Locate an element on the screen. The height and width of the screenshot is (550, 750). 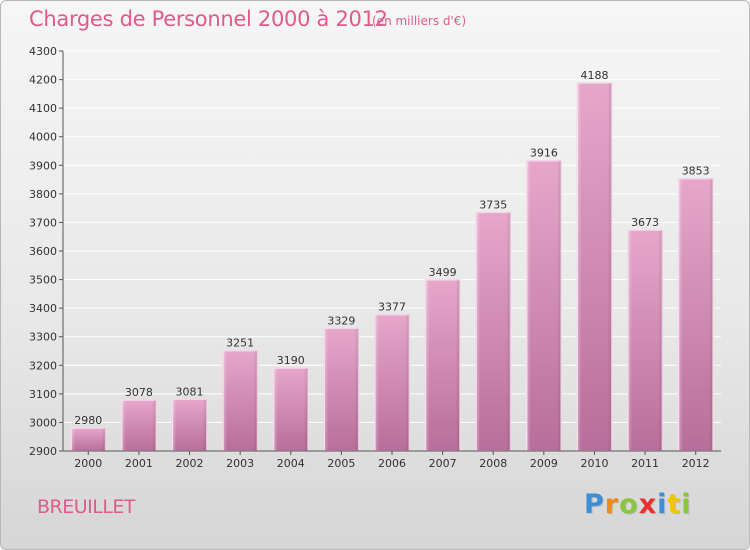
data-label: 3853 is located at coordinates (696, 171).